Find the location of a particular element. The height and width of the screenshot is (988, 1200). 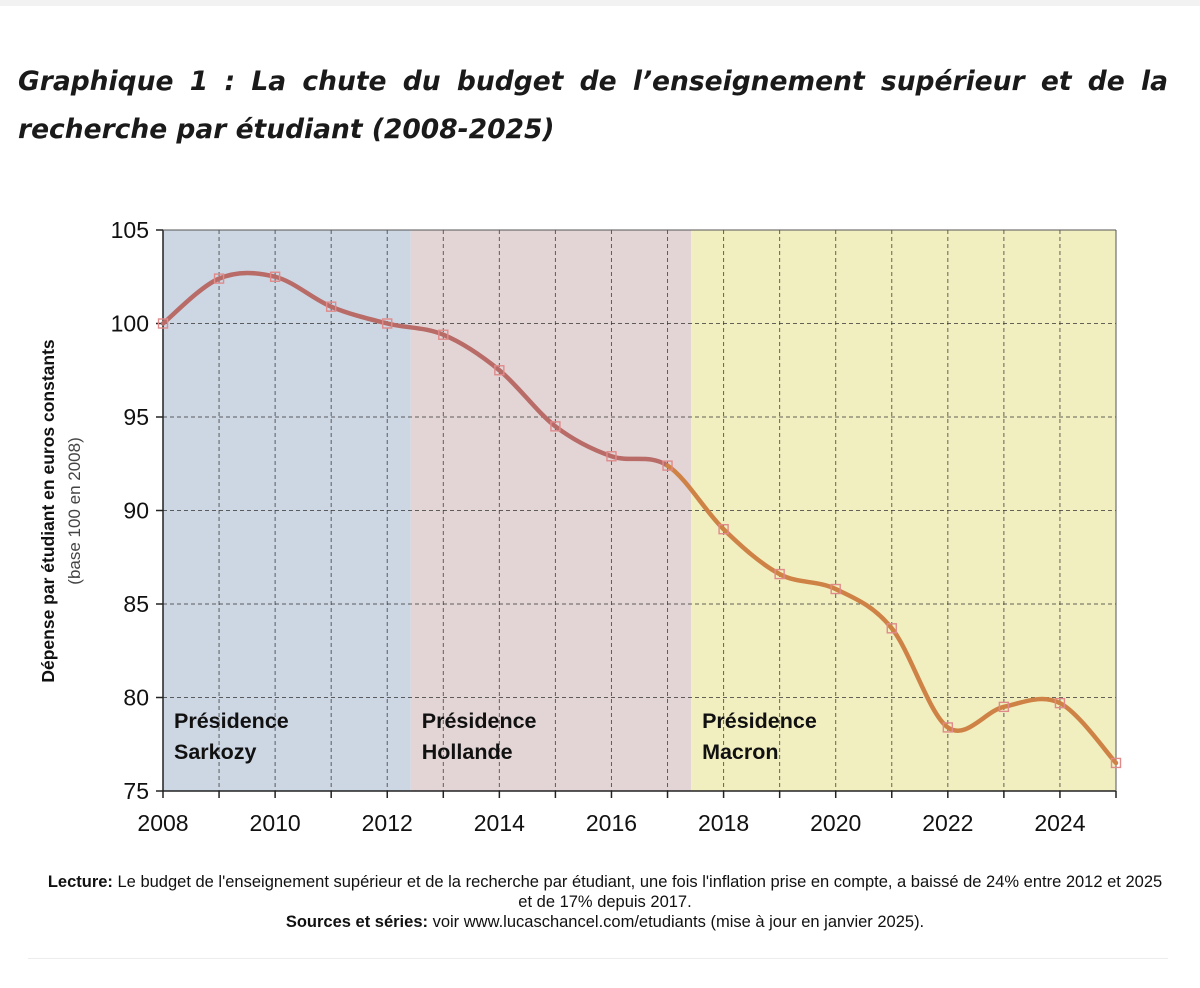

lecture-label: Lecture: is located at coordinates (80, 882).